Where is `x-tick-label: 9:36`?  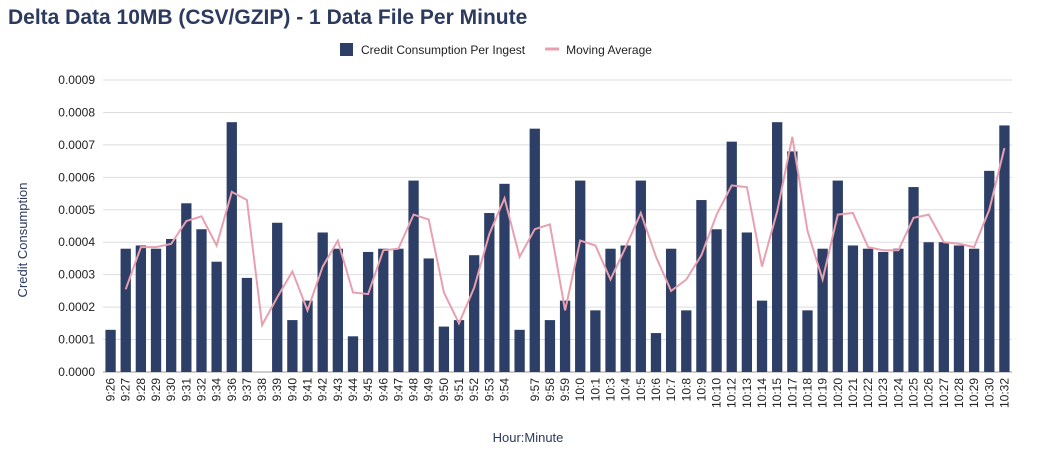 x-tick-label: 9:36 is located at coordinates (232, 390).